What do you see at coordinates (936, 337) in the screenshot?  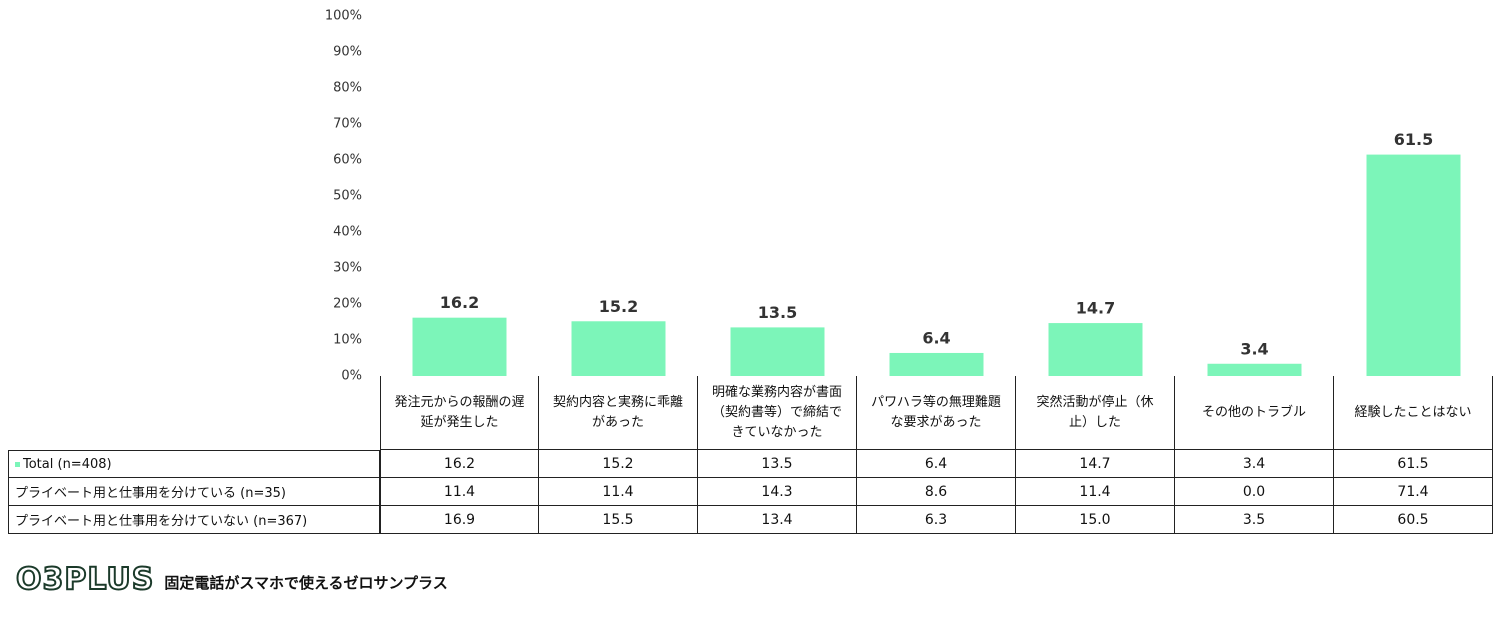 I see `value-label: 6.4` at bounding box center [936, 337].